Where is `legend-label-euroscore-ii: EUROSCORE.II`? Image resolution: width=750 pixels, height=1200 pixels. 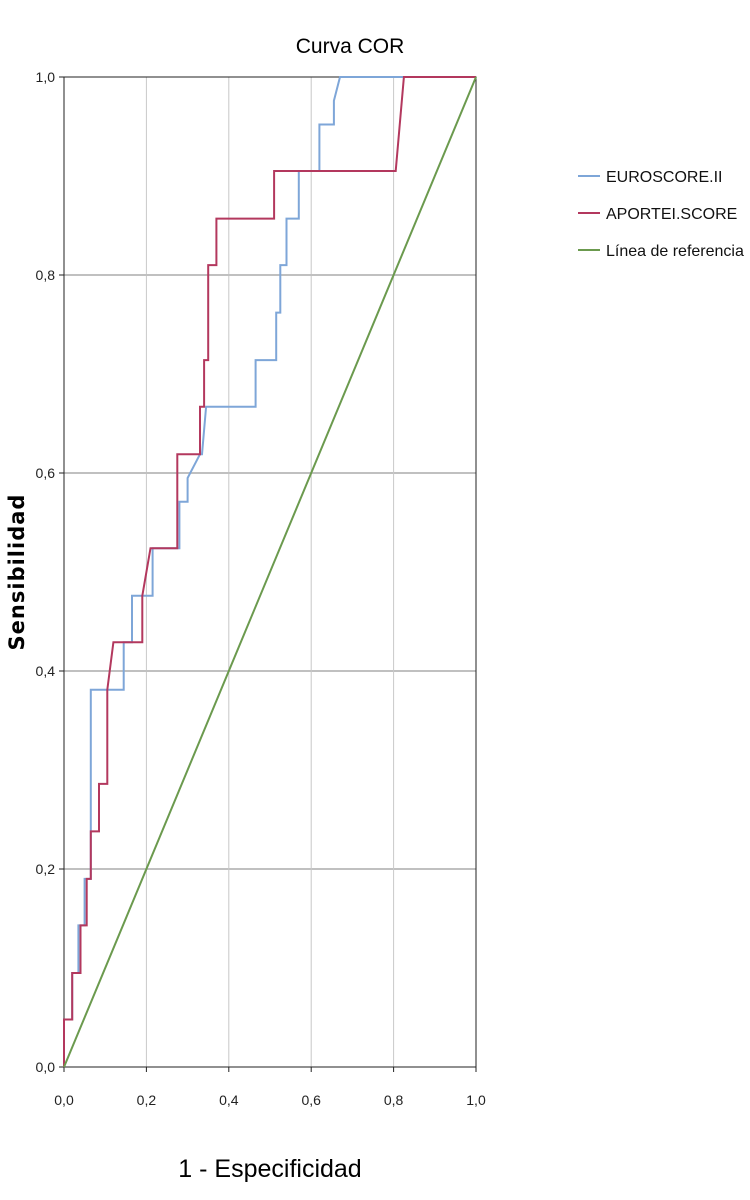 legend-label-euroscore-ii: EUROSCORE.II is located at coordinates (664, 177).